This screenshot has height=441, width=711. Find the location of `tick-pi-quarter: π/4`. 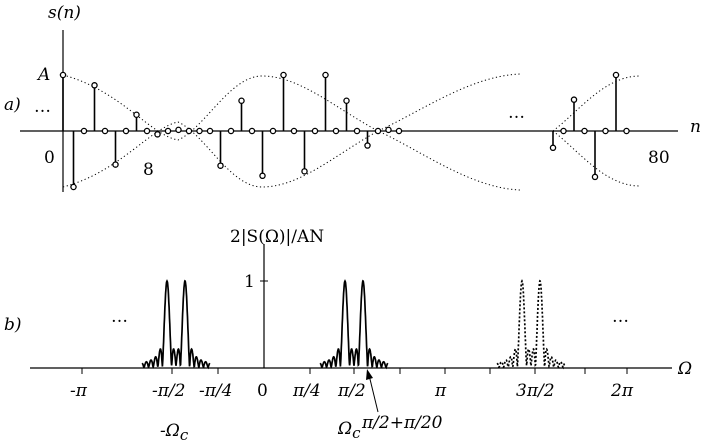

tick-pi-quarter: π/4 is located at coordinates (306, 391).